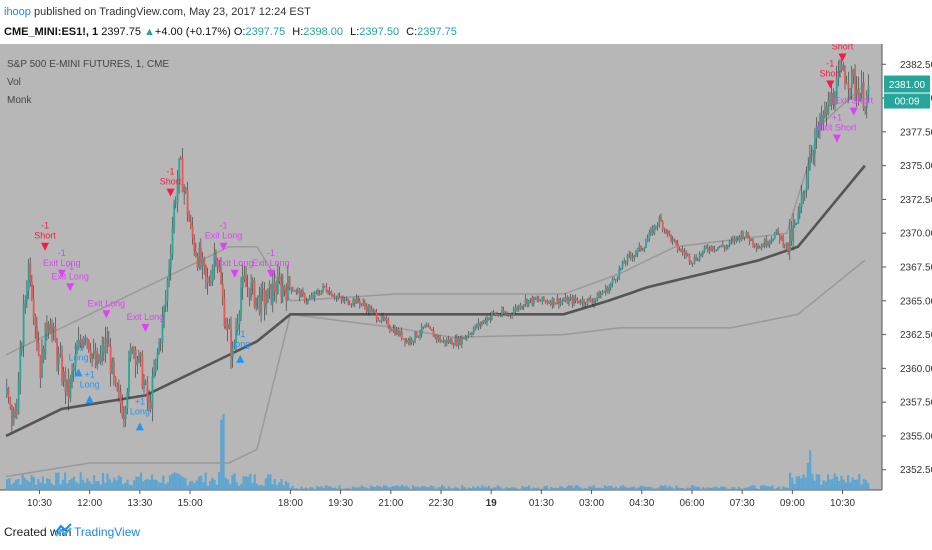 This screenshot has height=550, width=932. What do you see at coordinates (437, 32) in the screenshot?
I see `close-value: 2397.75` at bounding box center [437, 32].